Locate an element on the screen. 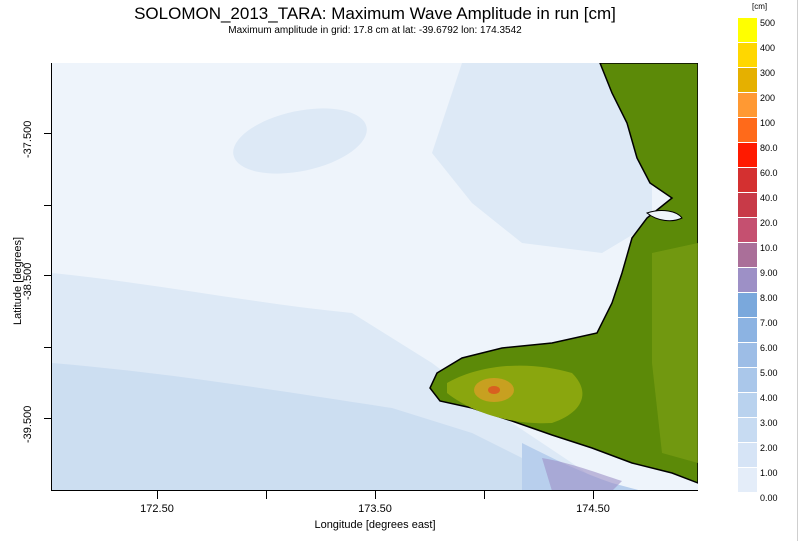  y-axis-title: Latitude [degrees] is located at coordinates (18, 280).